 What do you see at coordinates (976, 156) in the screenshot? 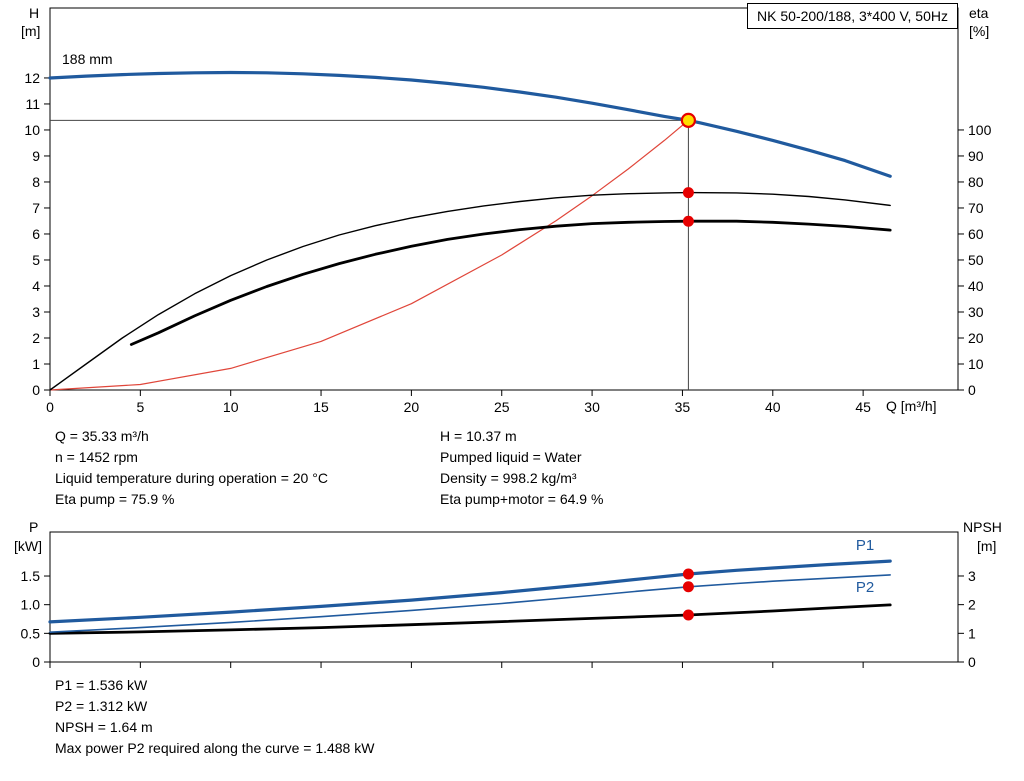
I see `right-tick-label: 90` at bounding box center [976, 156].